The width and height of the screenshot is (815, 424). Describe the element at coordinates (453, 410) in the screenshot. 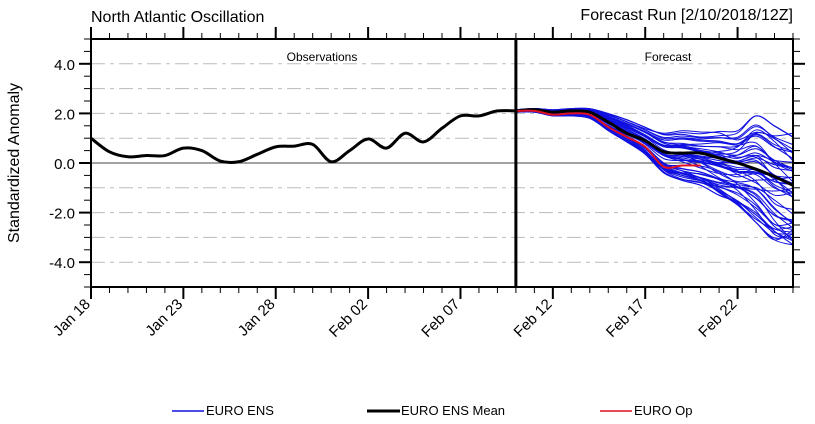

I see `legend-label-euro-ens-mean: EURO ENS Mean` at that location.